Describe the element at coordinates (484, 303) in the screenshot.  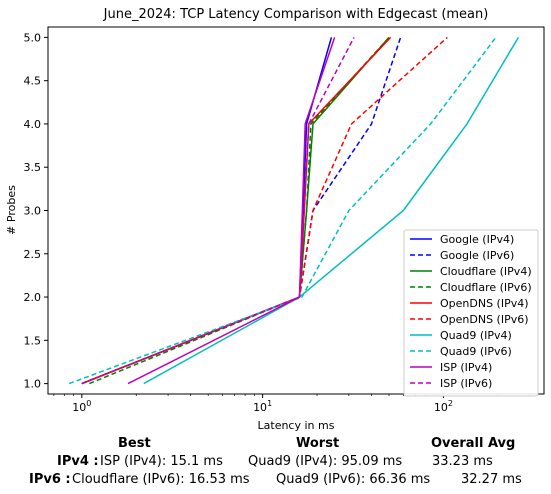
I see `legend-label: OpenDNS (IPv4)` at that location.